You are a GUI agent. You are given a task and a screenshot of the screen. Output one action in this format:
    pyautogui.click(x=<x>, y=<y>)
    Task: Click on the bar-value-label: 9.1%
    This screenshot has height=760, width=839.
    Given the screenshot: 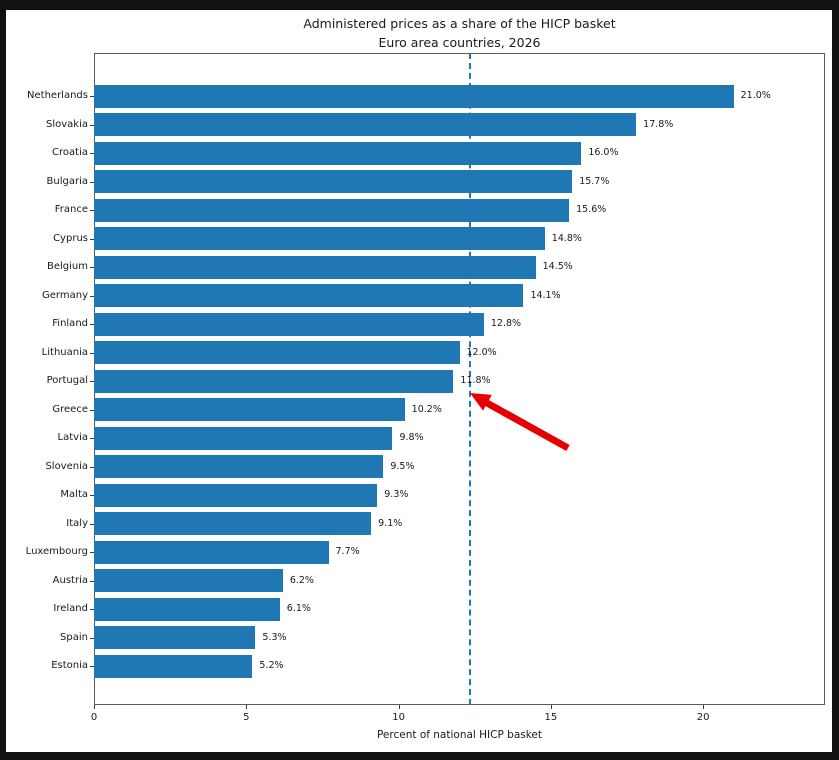 What is the action you would take?
    pyautogui.click(x=390, y=523)
    